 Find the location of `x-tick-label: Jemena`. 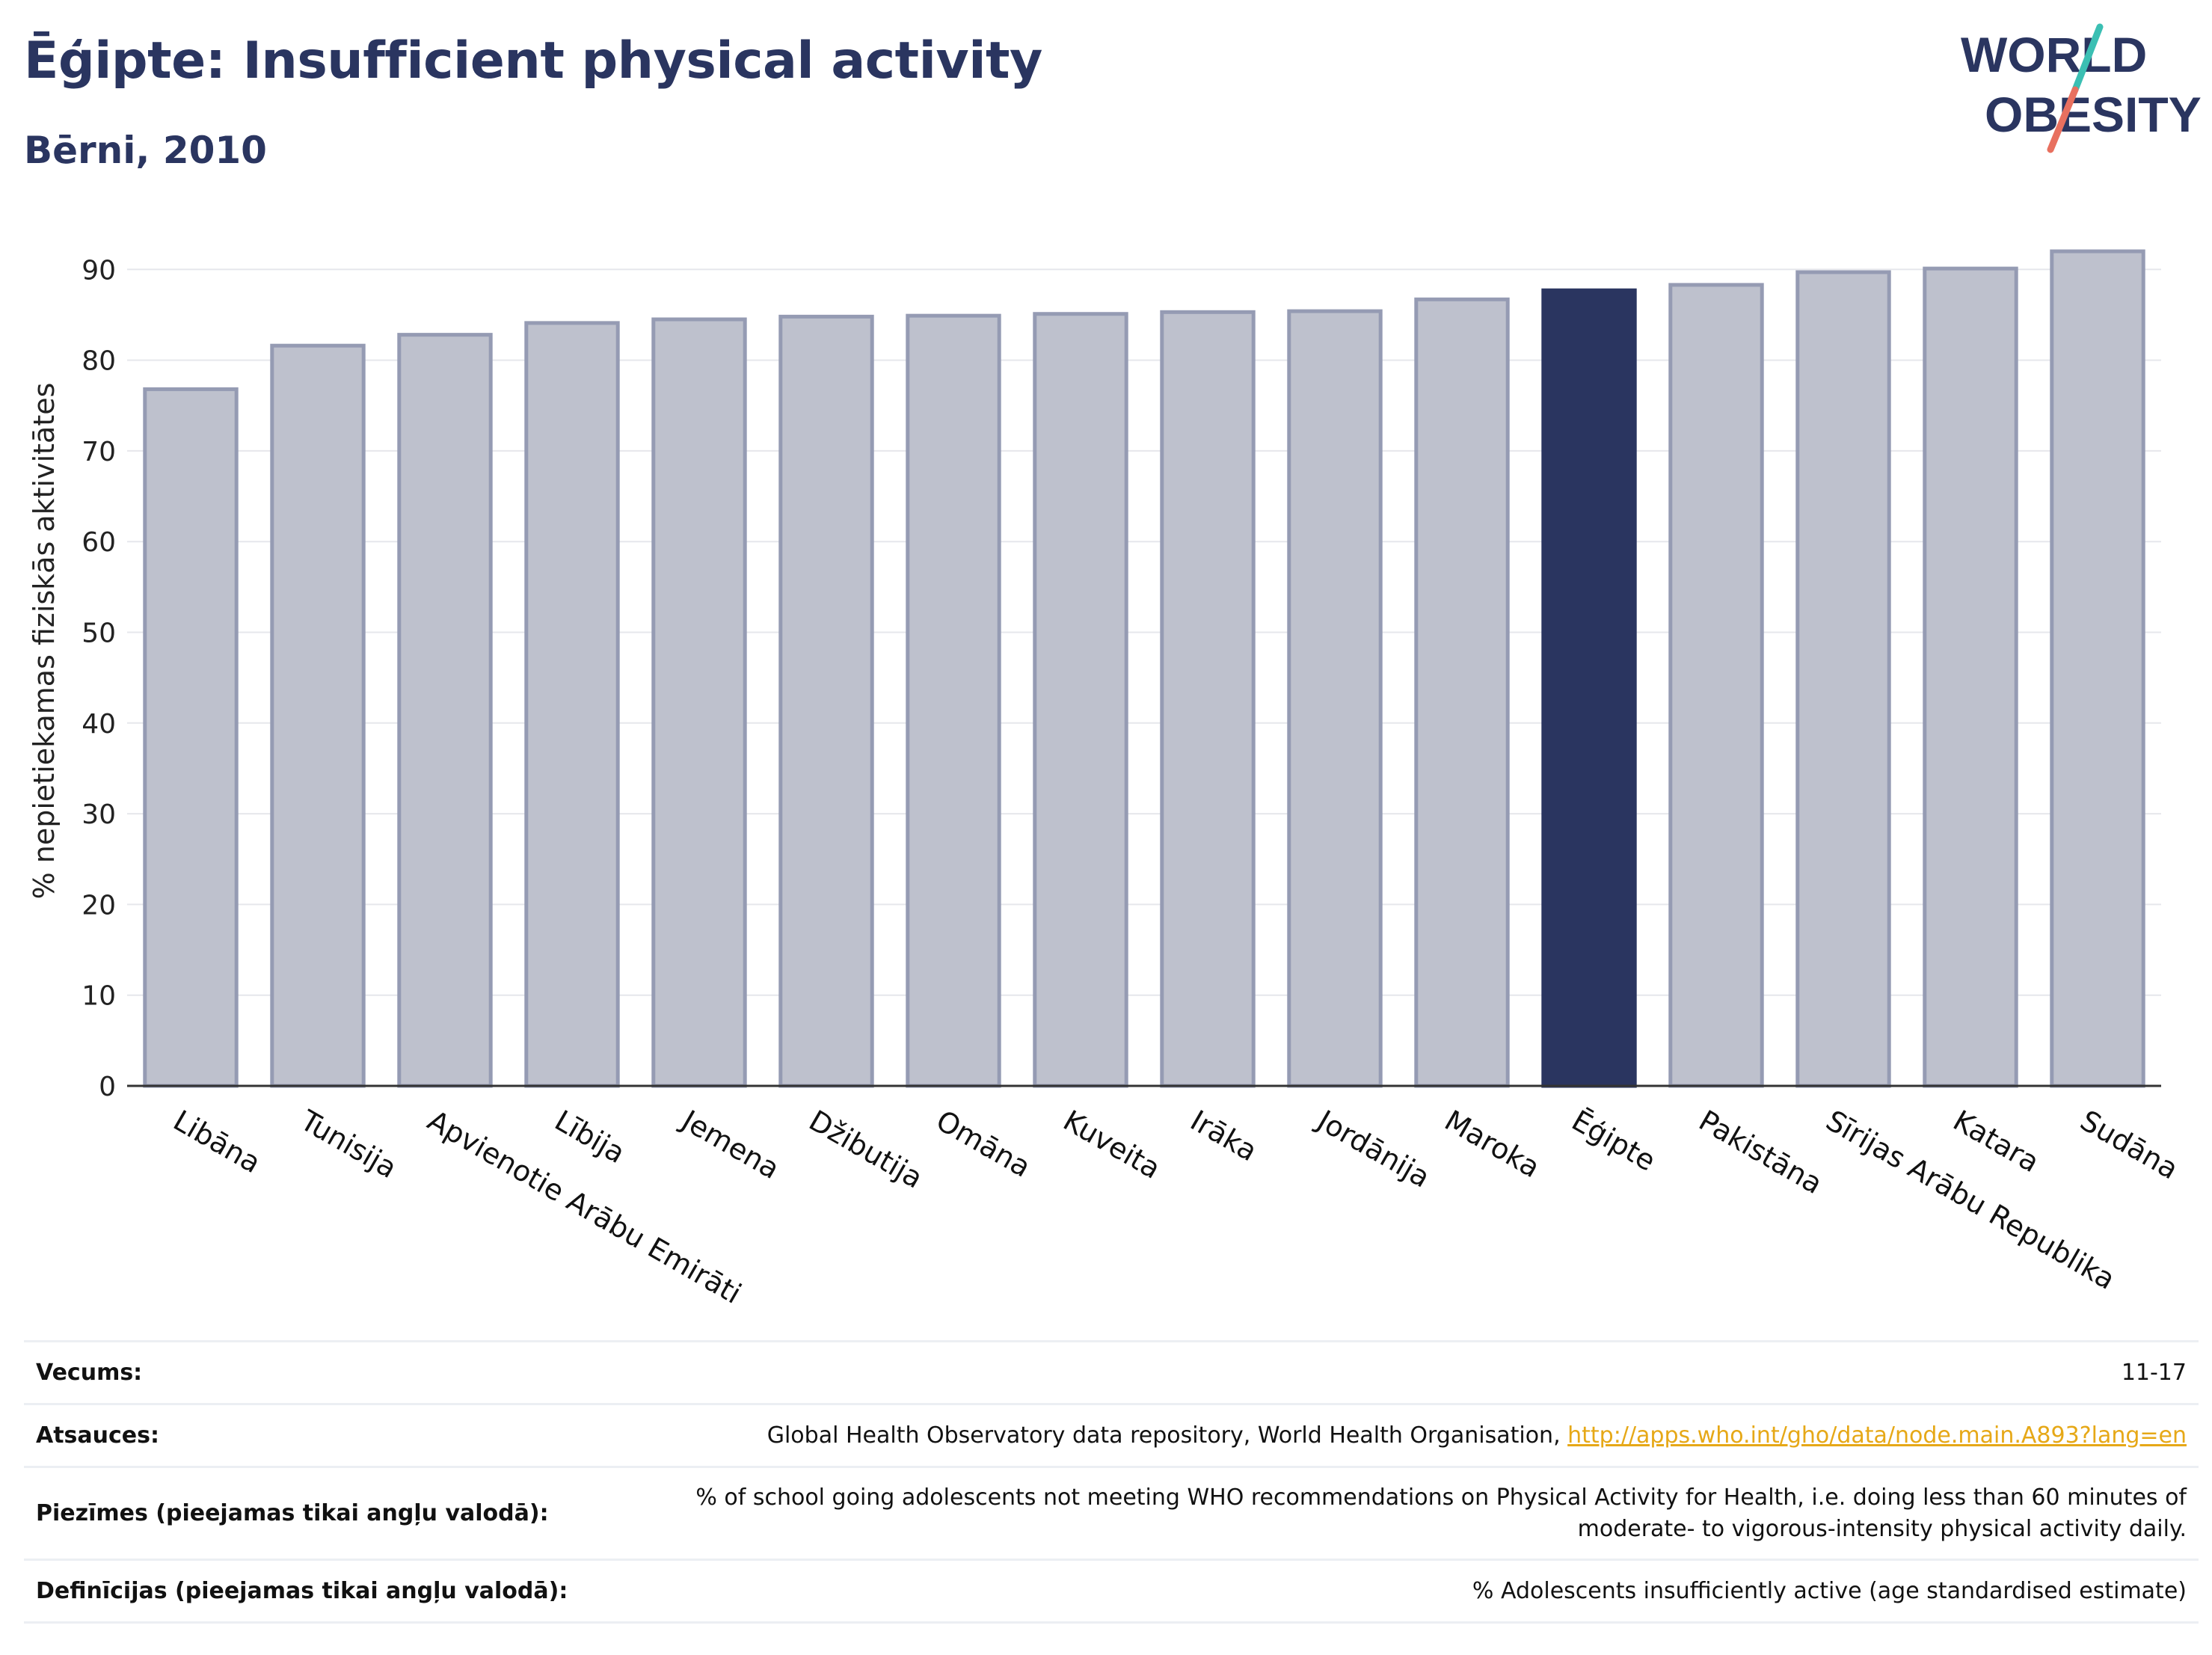

x-tick-label: Jemena is located at coordinates (730, 1144).